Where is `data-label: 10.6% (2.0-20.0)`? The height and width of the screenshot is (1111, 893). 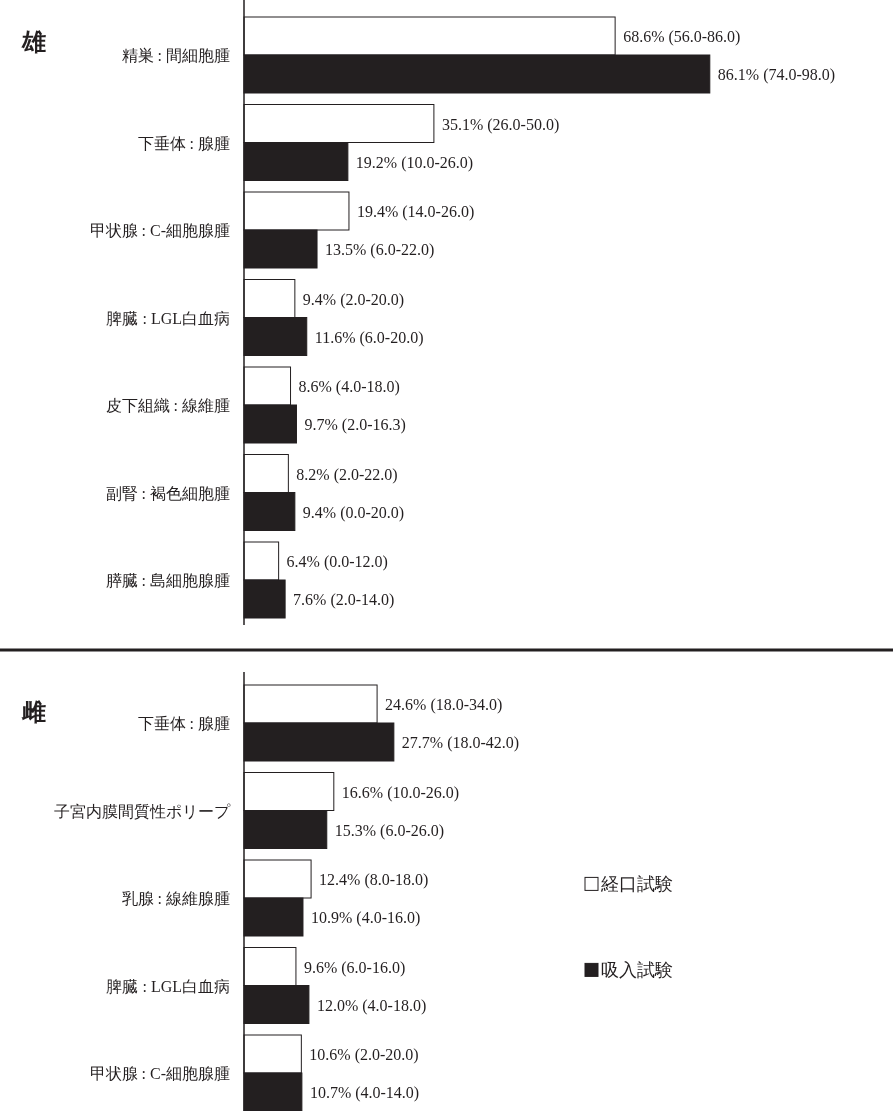 data-label: 10.6% (2.0-20.0) is located at coordinates (364, 1055).